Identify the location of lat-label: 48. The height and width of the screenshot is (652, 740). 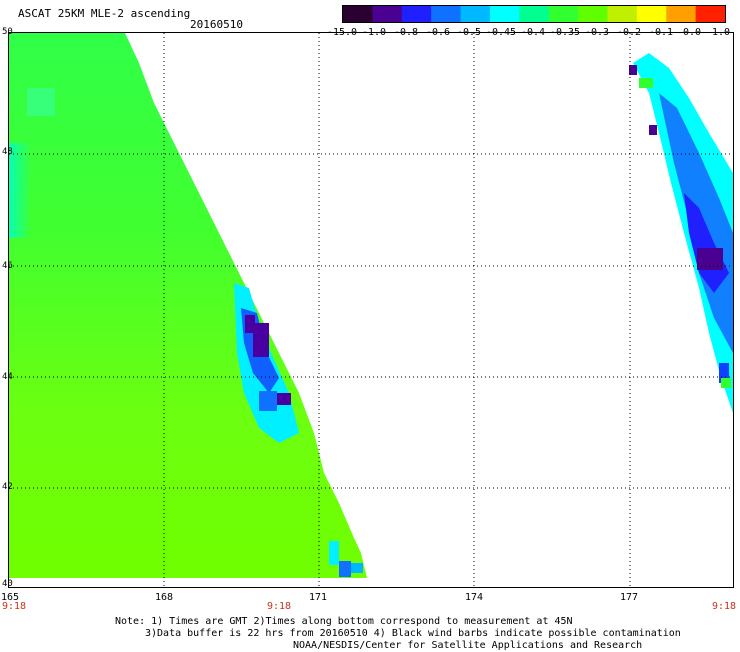
(7, 152).